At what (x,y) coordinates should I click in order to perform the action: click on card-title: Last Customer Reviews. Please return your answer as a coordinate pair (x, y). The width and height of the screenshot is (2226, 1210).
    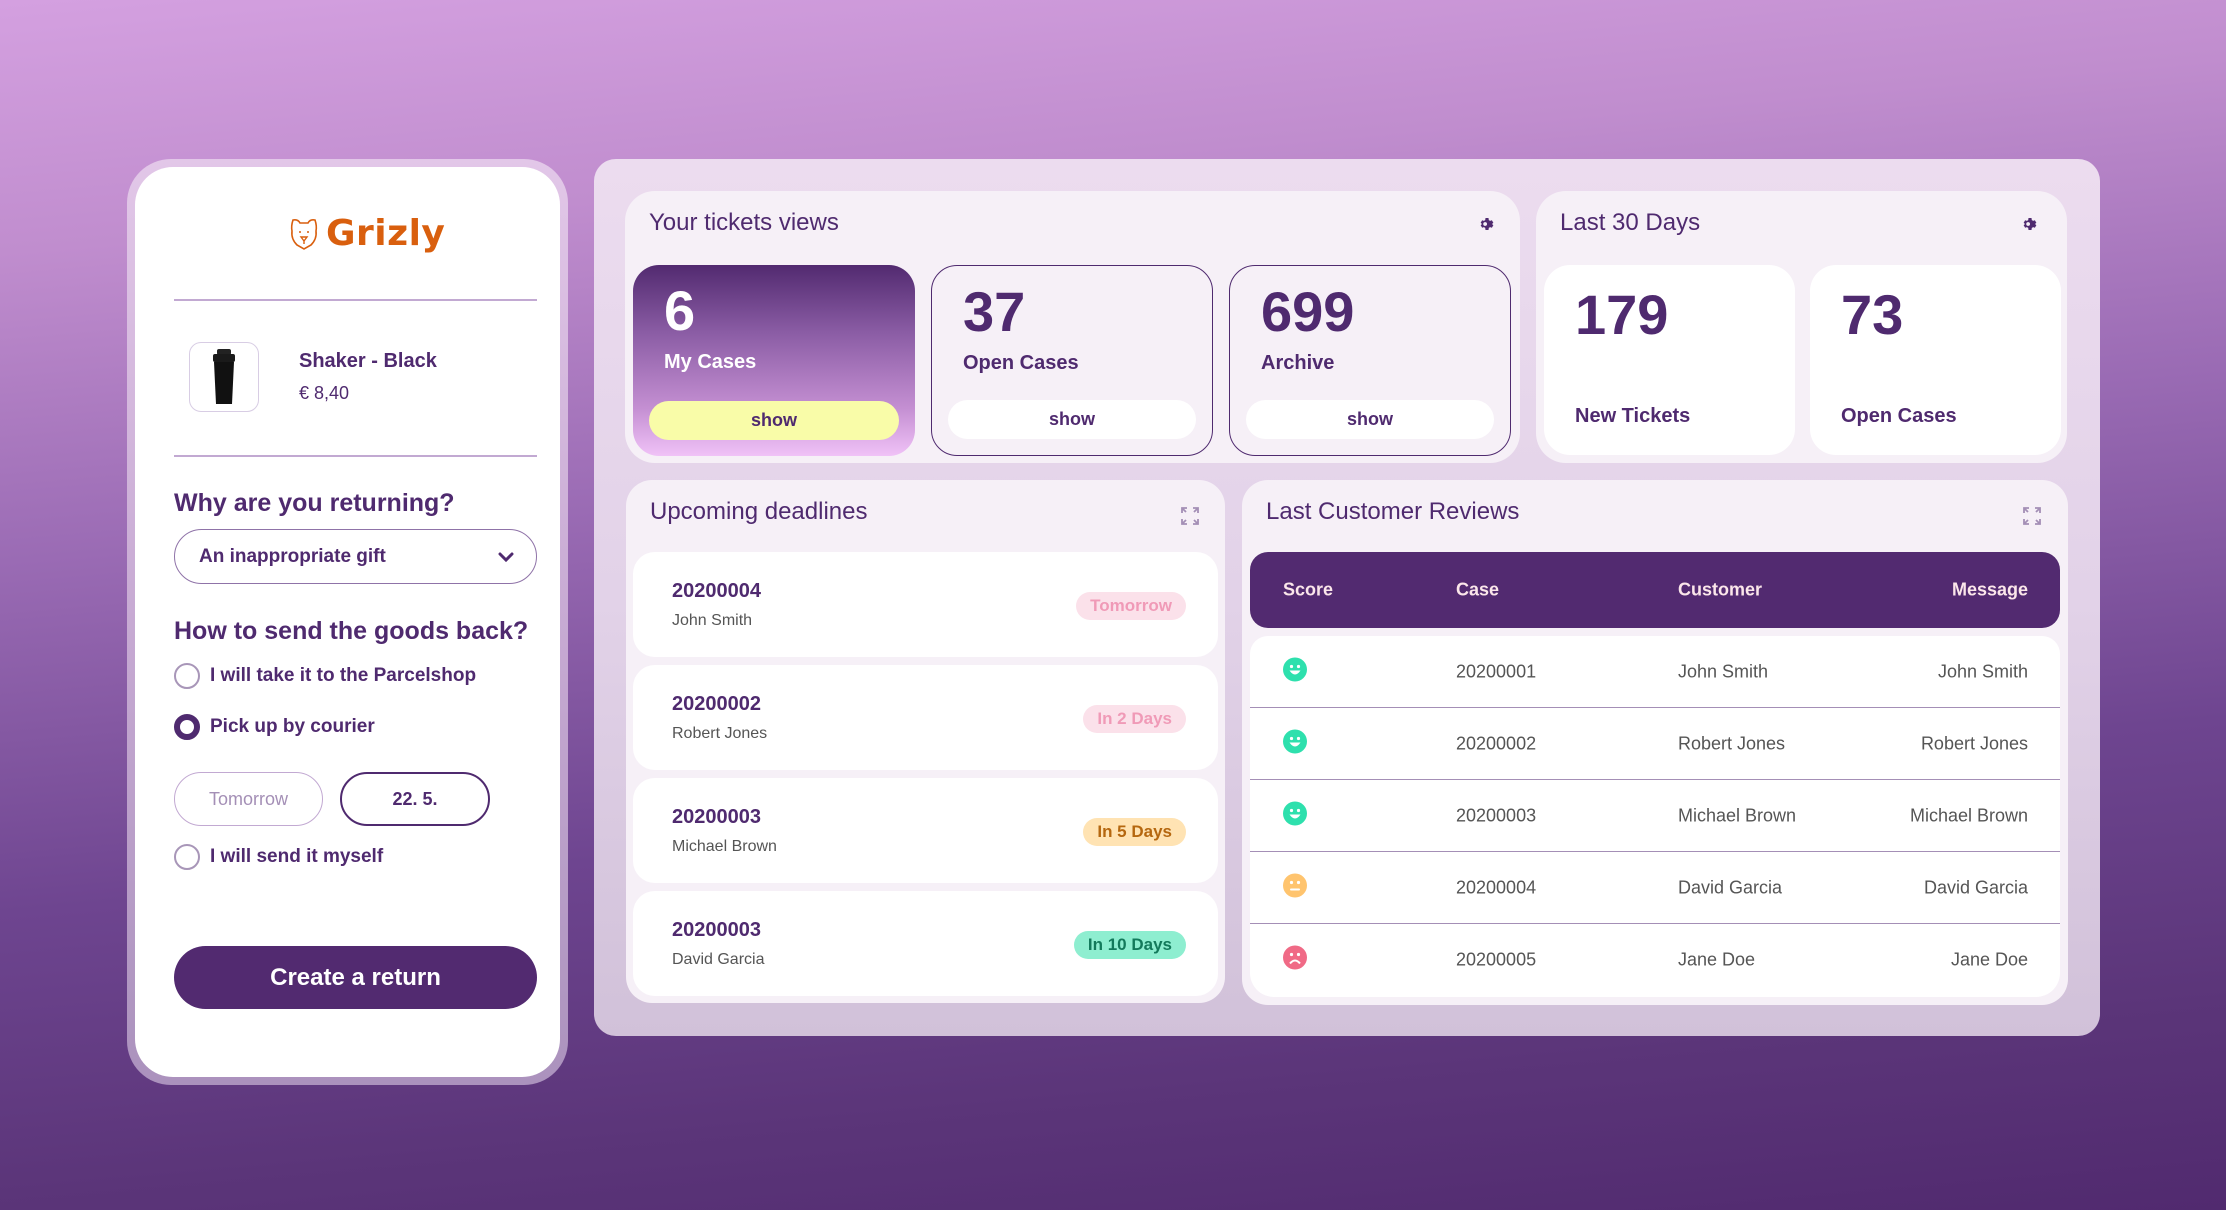
    Looking at the image, I should click on (1393, 511).